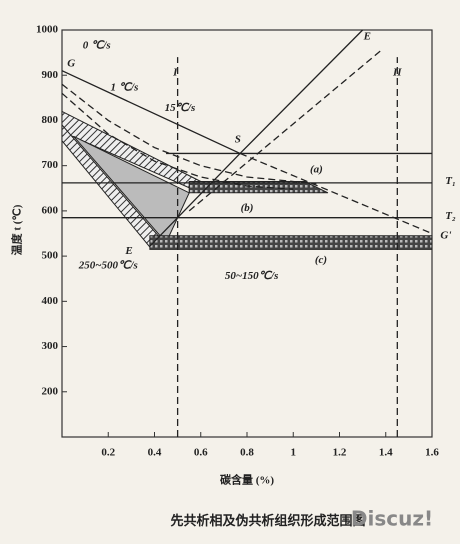  What do you see at coordinates (97, 45) in the screenshot?
I see `annotation: 0 ℃/s` at bounding box center [97, 45].